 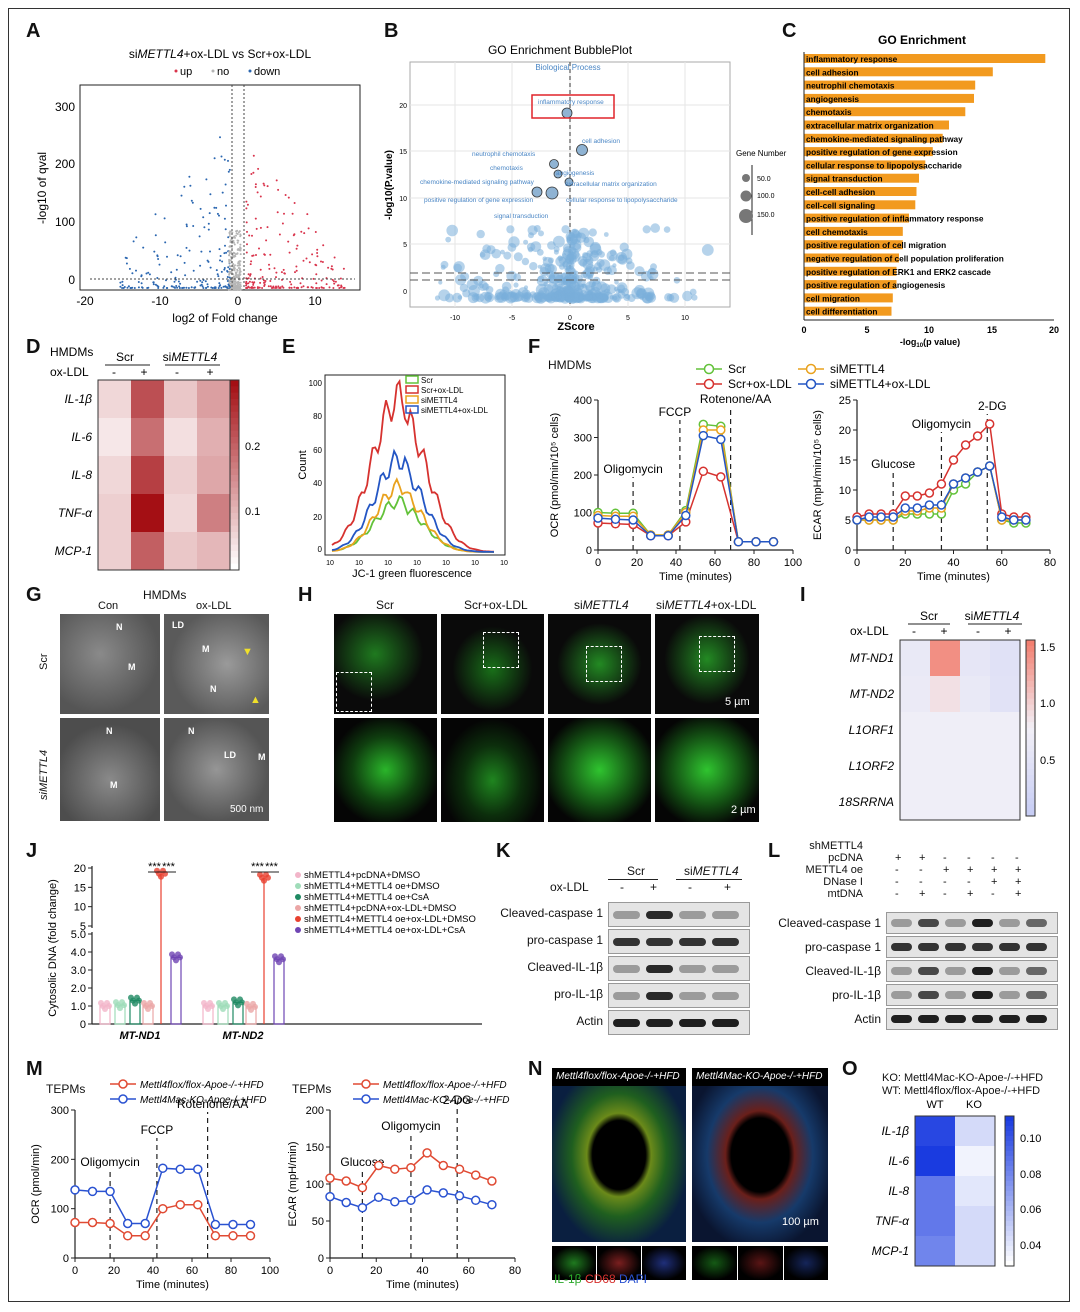 I want to click on row-label: IL-6, so click(x=81, y=437).